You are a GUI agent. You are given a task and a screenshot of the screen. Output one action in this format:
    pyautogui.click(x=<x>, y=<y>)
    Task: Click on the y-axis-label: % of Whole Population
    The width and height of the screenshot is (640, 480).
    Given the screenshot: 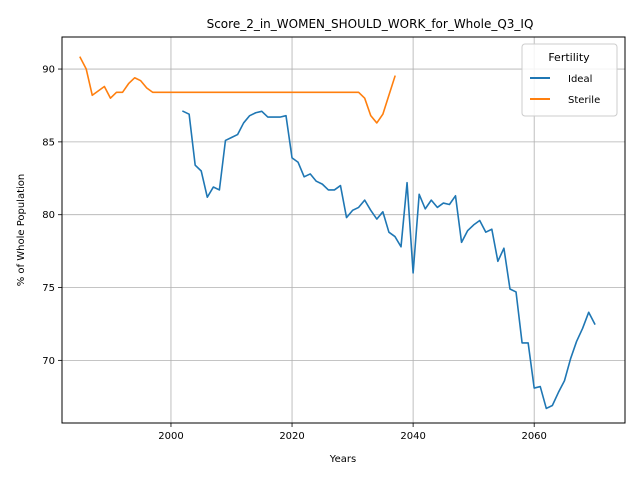 What is the action you would take?
    pyautogui.click(x=21, y=230)
    